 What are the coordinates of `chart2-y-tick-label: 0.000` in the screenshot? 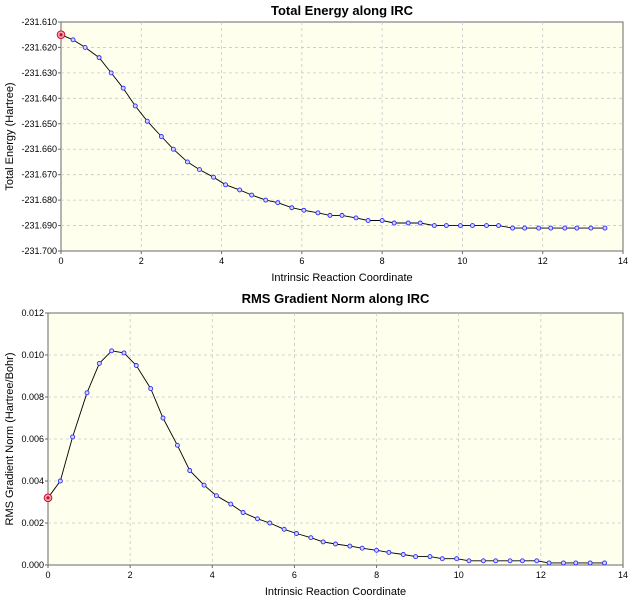 It's located at (32, 565).